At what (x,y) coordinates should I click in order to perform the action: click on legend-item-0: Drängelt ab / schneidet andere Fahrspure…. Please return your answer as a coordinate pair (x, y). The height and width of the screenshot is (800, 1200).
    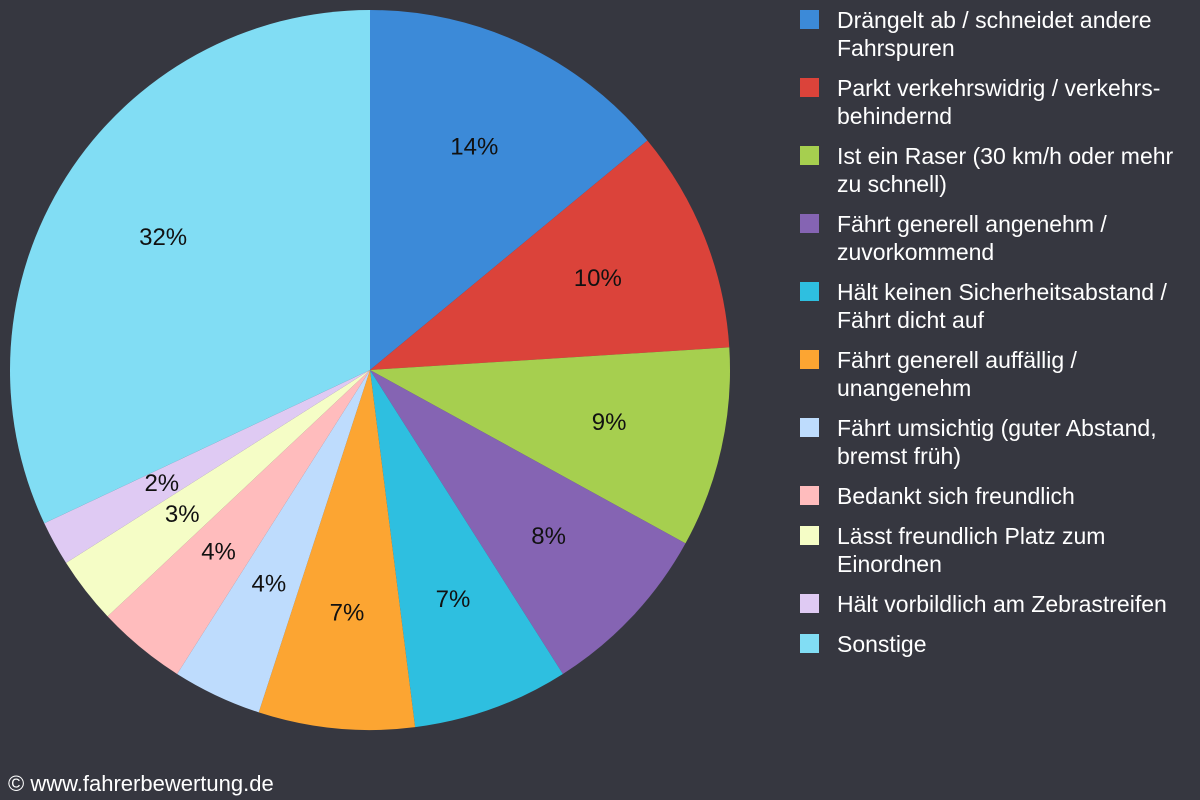
    Looking at the image, I should click on (997, 34).